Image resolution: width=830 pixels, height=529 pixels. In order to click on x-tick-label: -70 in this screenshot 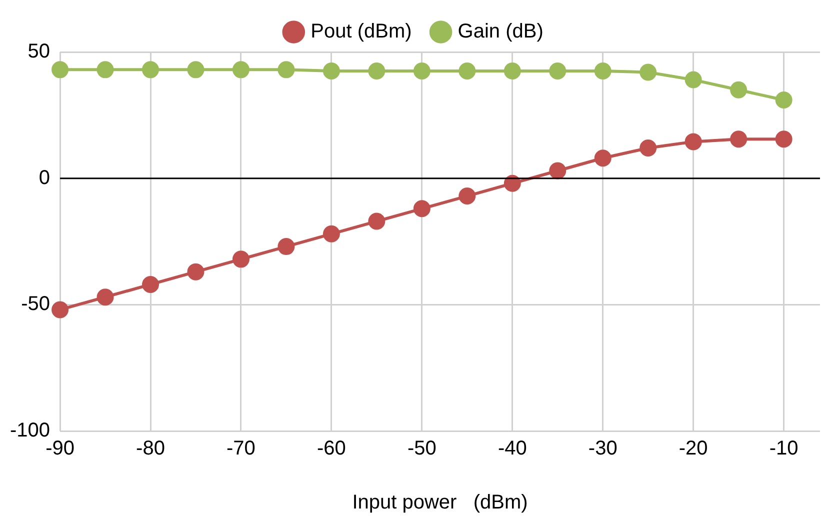, I will do `click(241, 449)`.